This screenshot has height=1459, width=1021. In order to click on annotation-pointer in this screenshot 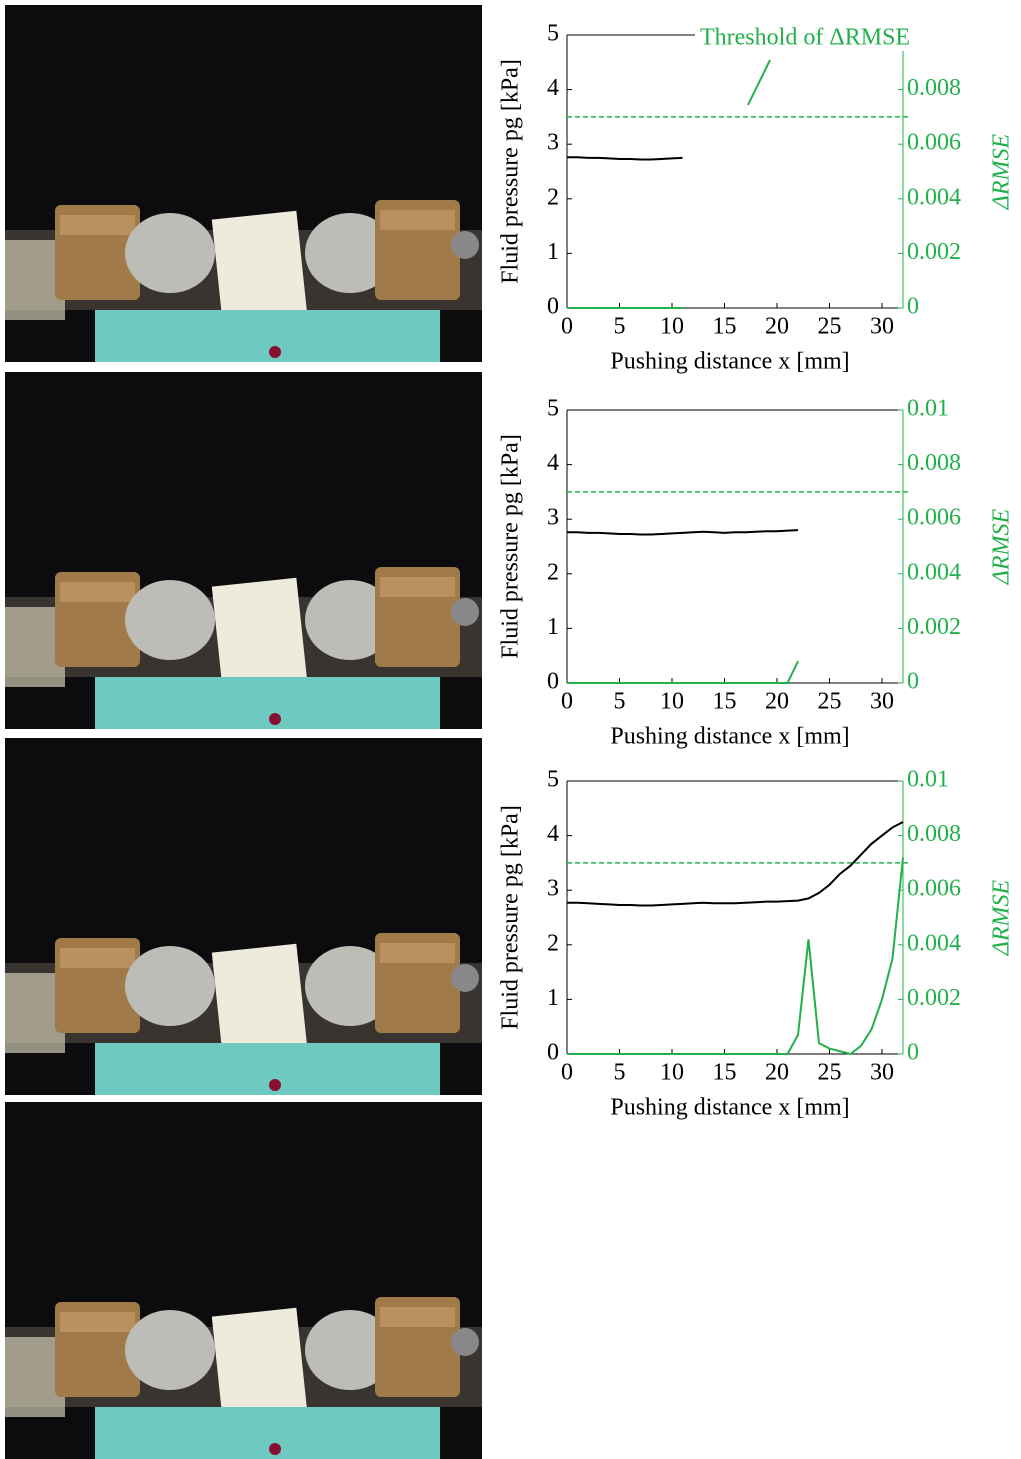, I will do `click(759, 82)`.